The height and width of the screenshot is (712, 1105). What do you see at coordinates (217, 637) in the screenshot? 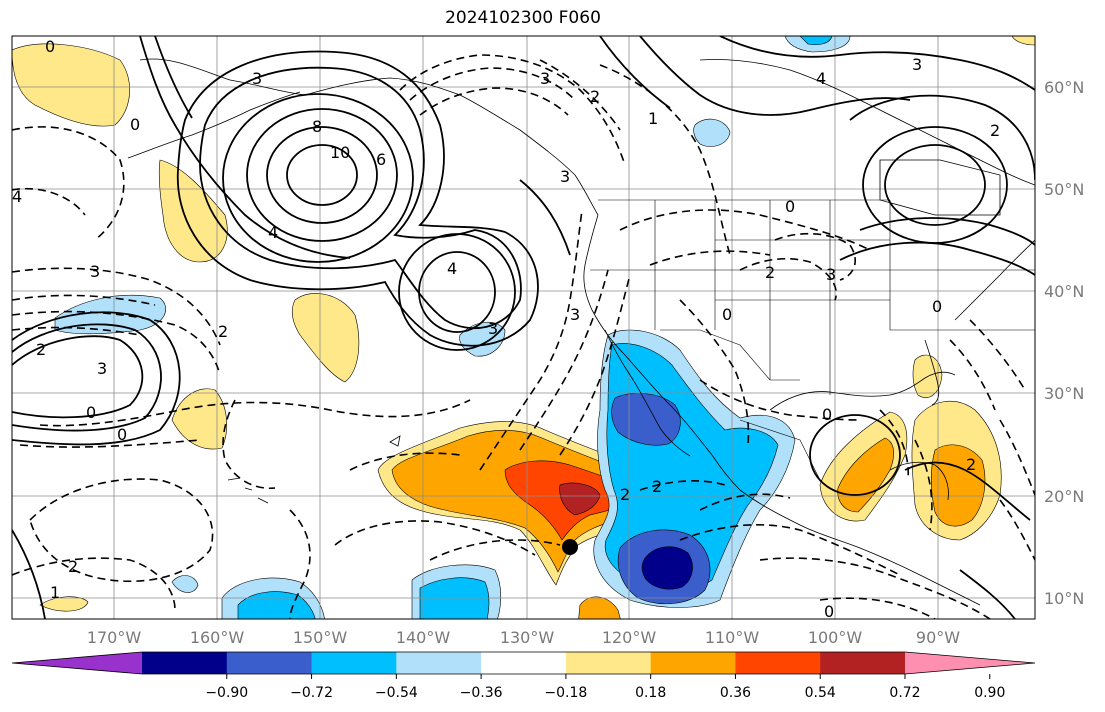
I see `lon-label-160: 160°W` at bounding box center [217, 637].